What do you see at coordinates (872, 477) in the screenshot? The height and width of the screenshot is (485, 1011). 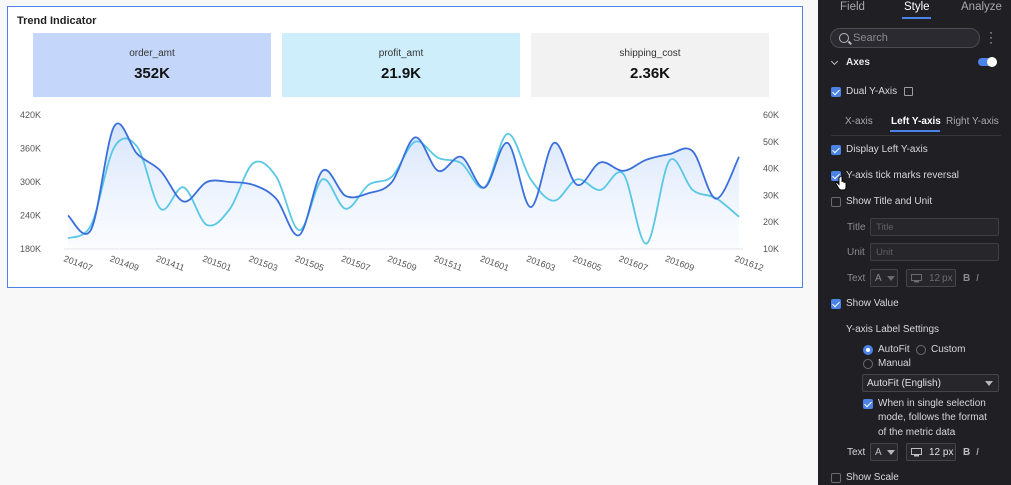 I see `show-scale-label: Show Scale` at bounding box center [872, 477].